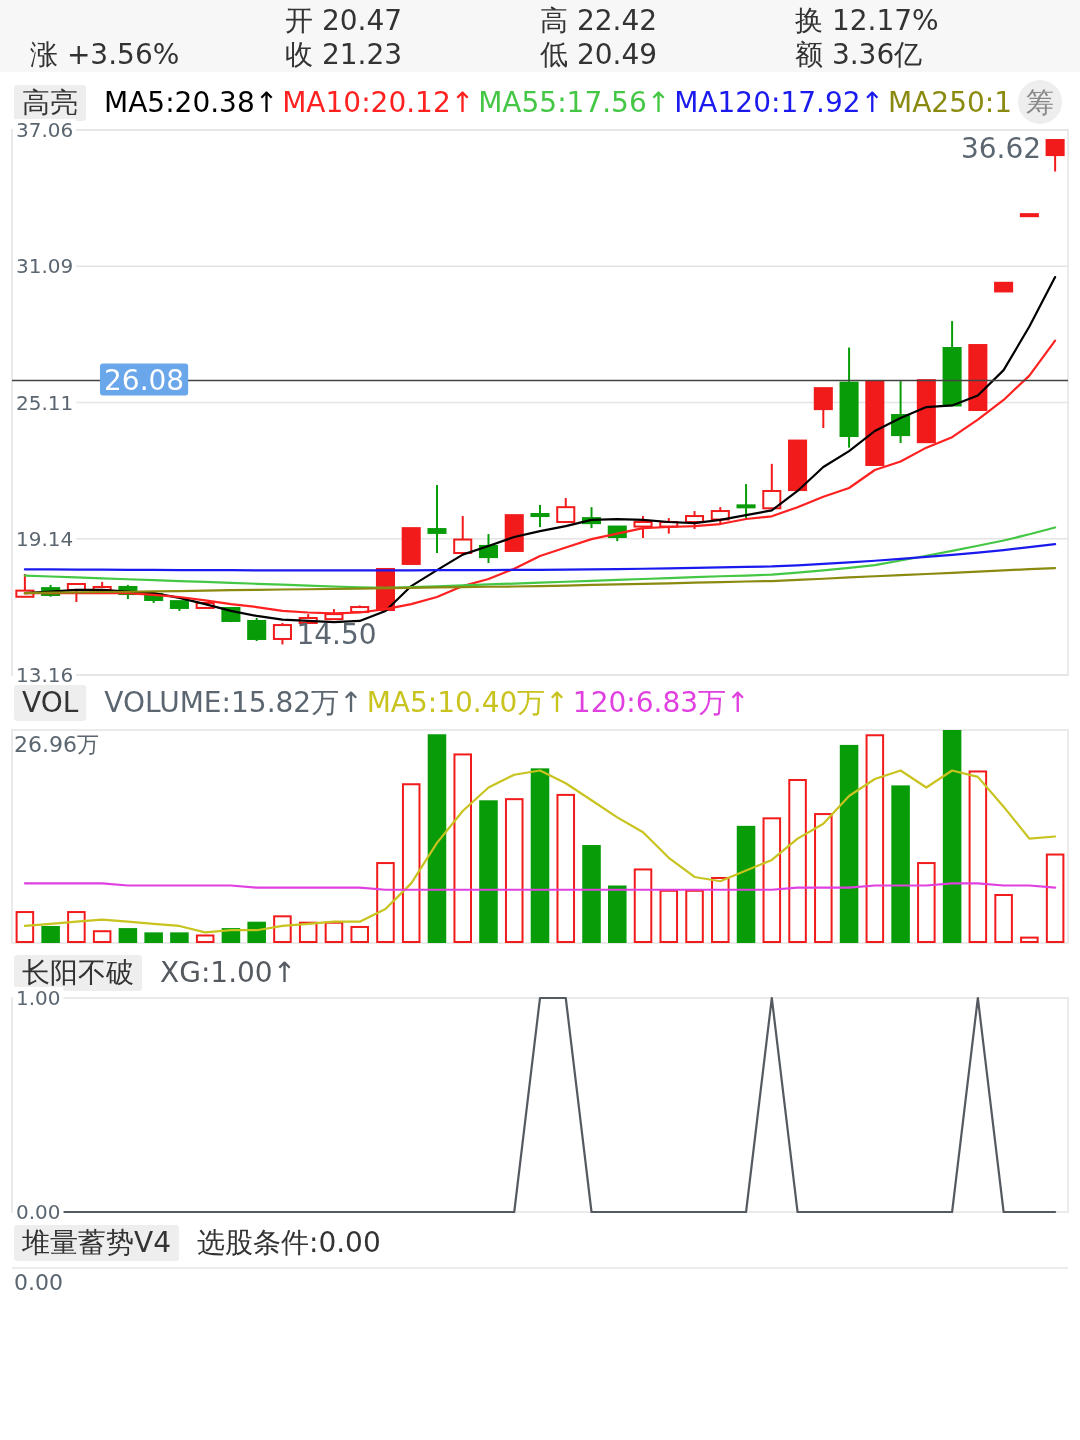  What do you see at coordinates (38, 1212) in the screenshot?
I see `y-tick-label: 0.00` at bounding box center [38, 1212].